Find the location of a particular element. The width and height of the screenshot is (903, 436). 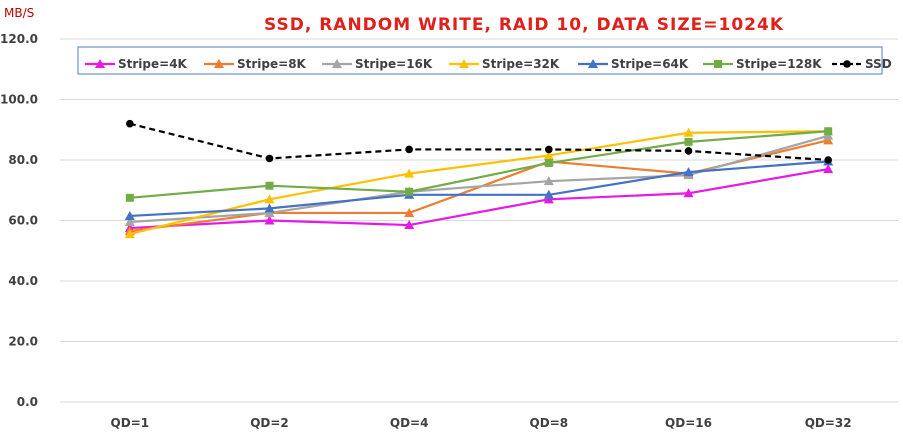

x-tick-label: QD=4 is located at coordinates (409, 423).